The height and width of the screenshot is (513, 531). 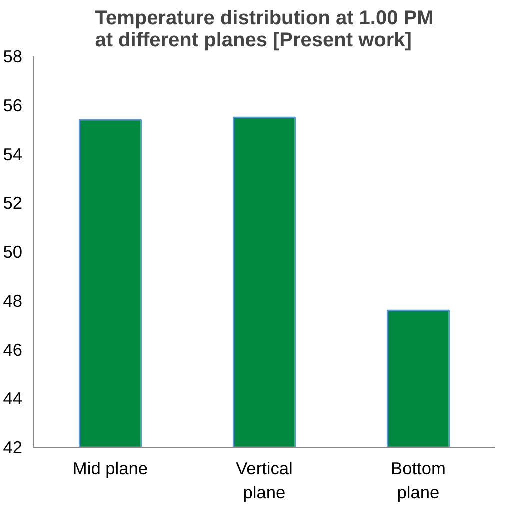 What do you see at coordinates (13, 105) in the screenshot?
I see `y-tick-label: 56` at bounding box center [13, 105].